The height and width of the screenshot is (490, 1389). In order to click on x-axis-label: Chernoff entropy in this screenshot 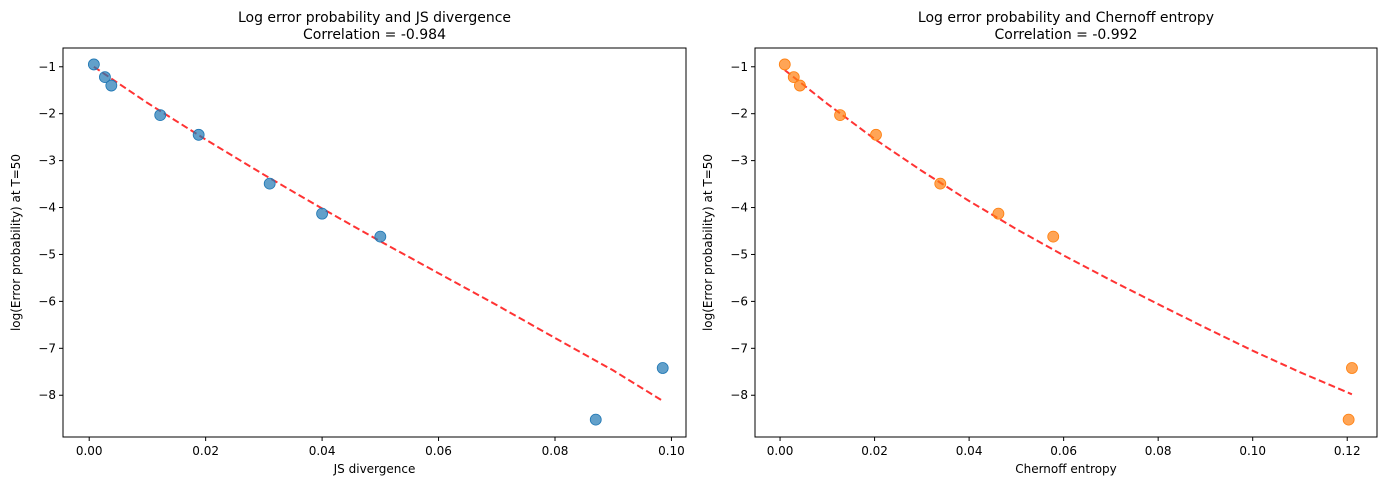, I will do `click(1066, 469)`.